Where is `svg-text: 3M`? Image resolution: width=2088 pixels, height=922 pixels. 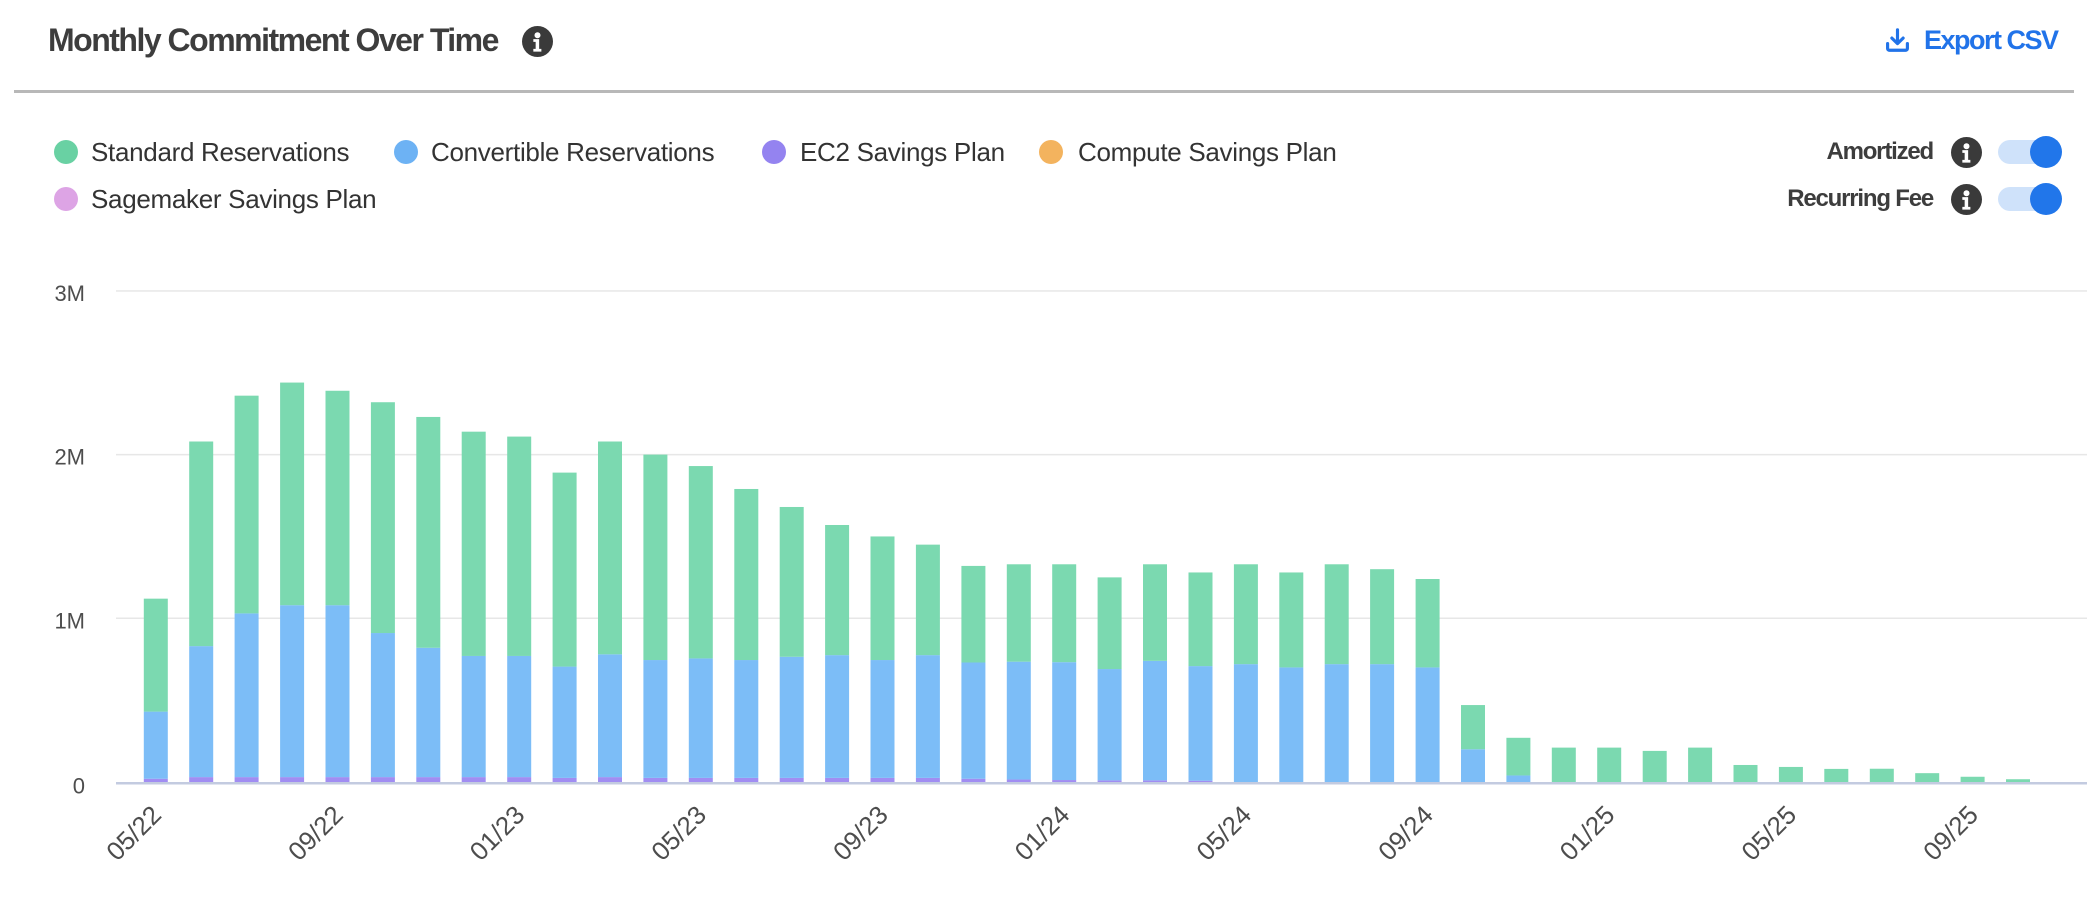
svg-text: 3M is located at coordinates (69, 293).